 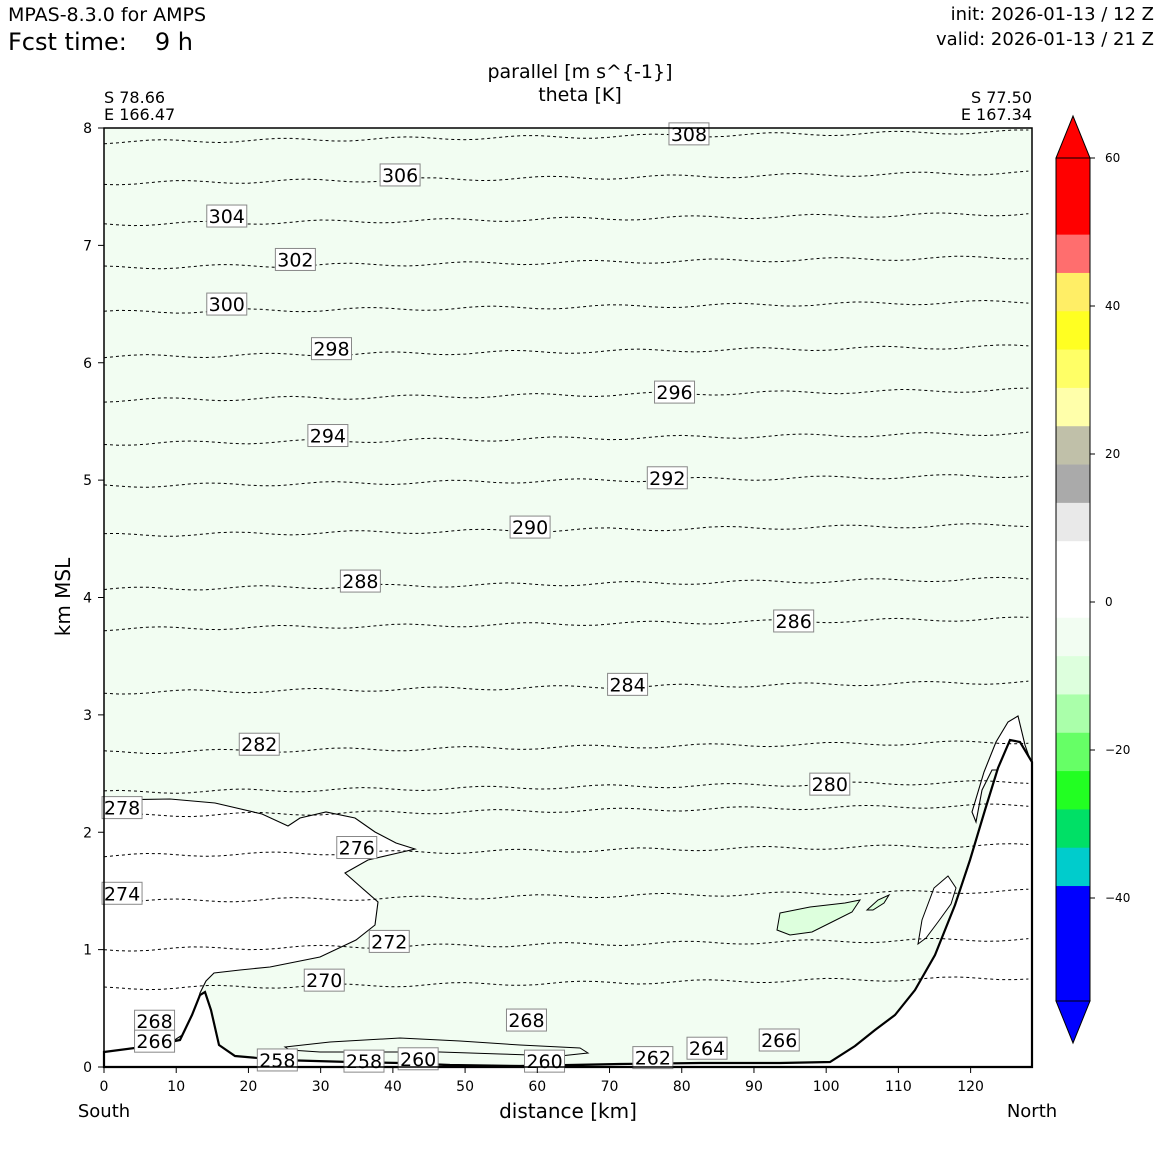 I want to click on end-lon: E 167.34, so click(x=996, y=114).